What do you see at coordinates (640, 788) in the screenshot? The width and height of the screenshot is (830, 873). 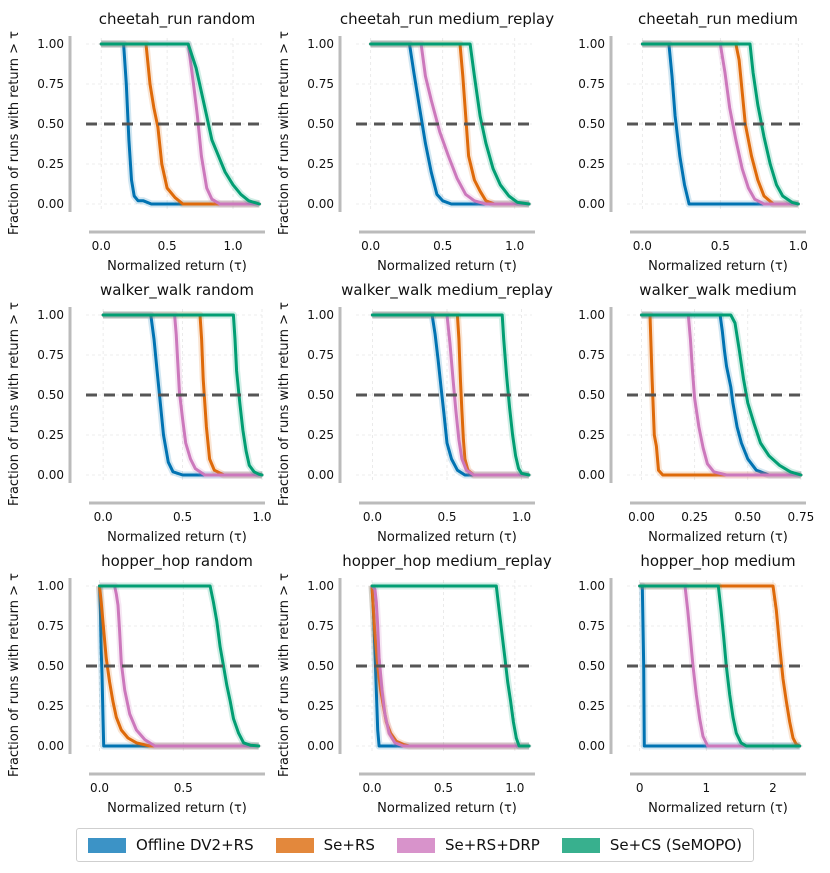 I see `x-tick-label: 0` at bounding box center [640, 788].